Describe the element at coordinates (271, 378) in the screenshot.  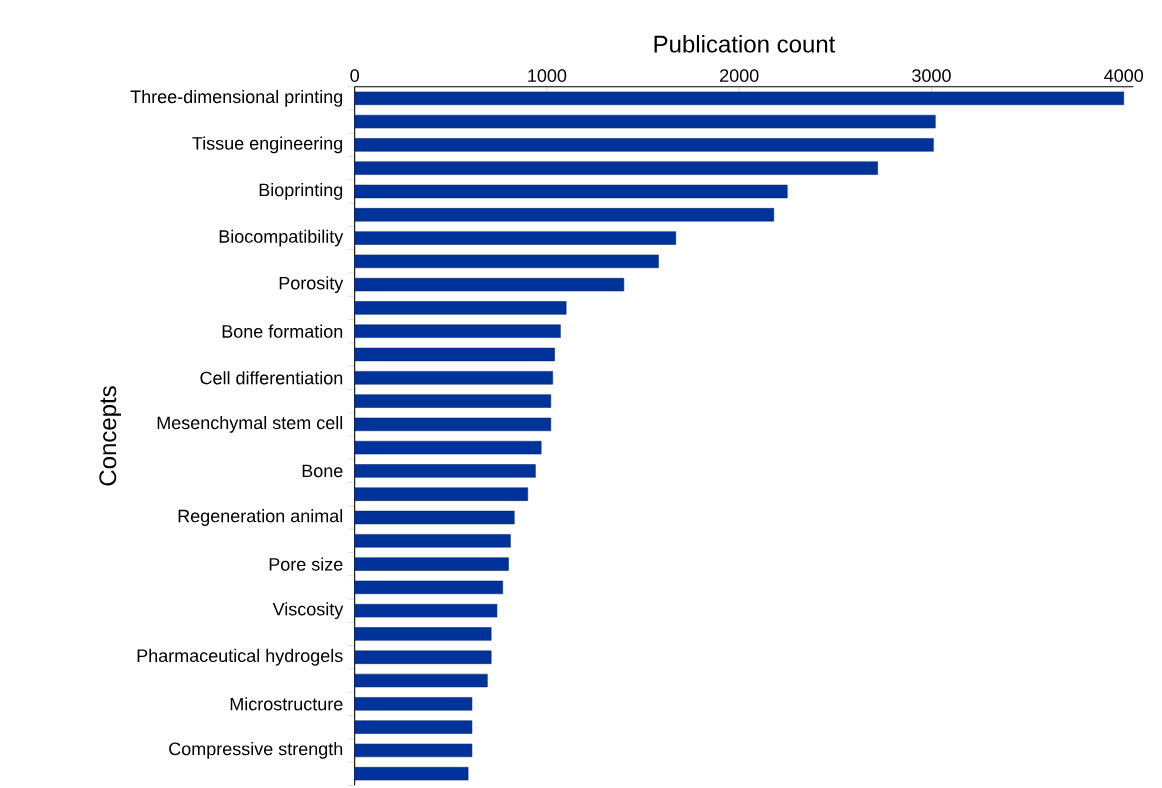
I see `y-tick-label: Cell differentiation` at that location.